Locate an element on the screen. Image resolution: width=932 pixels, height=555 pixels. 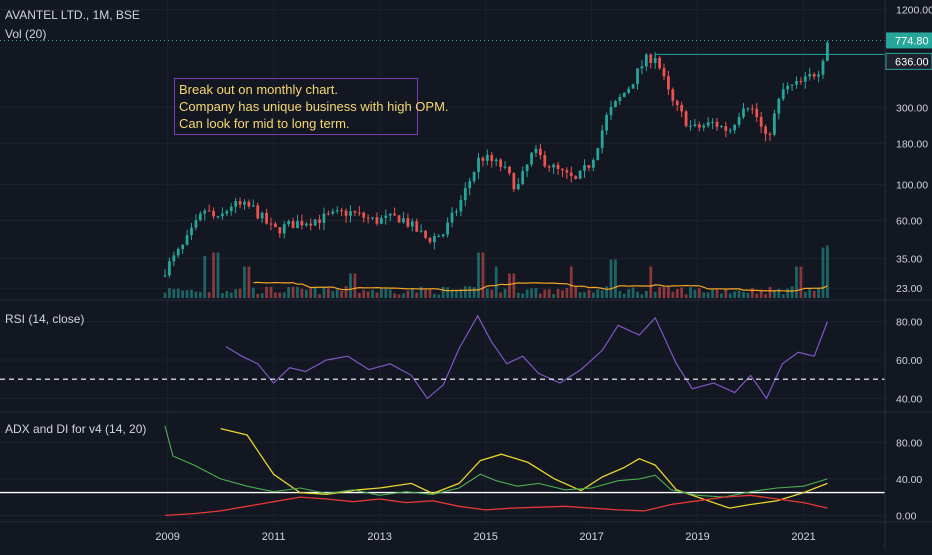
rsi-pane is located at coordinates (442, 357).